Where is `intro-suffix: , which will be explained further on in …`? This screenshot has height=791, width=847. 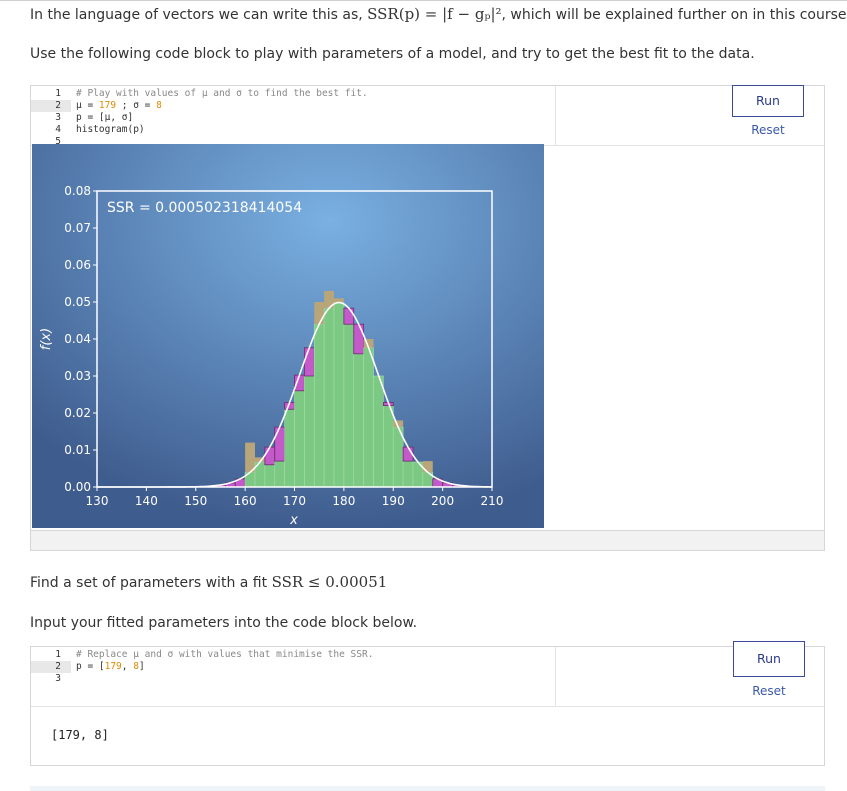
intro-suffix: , which will be explained further on in … is located at coordinates (674, 15).